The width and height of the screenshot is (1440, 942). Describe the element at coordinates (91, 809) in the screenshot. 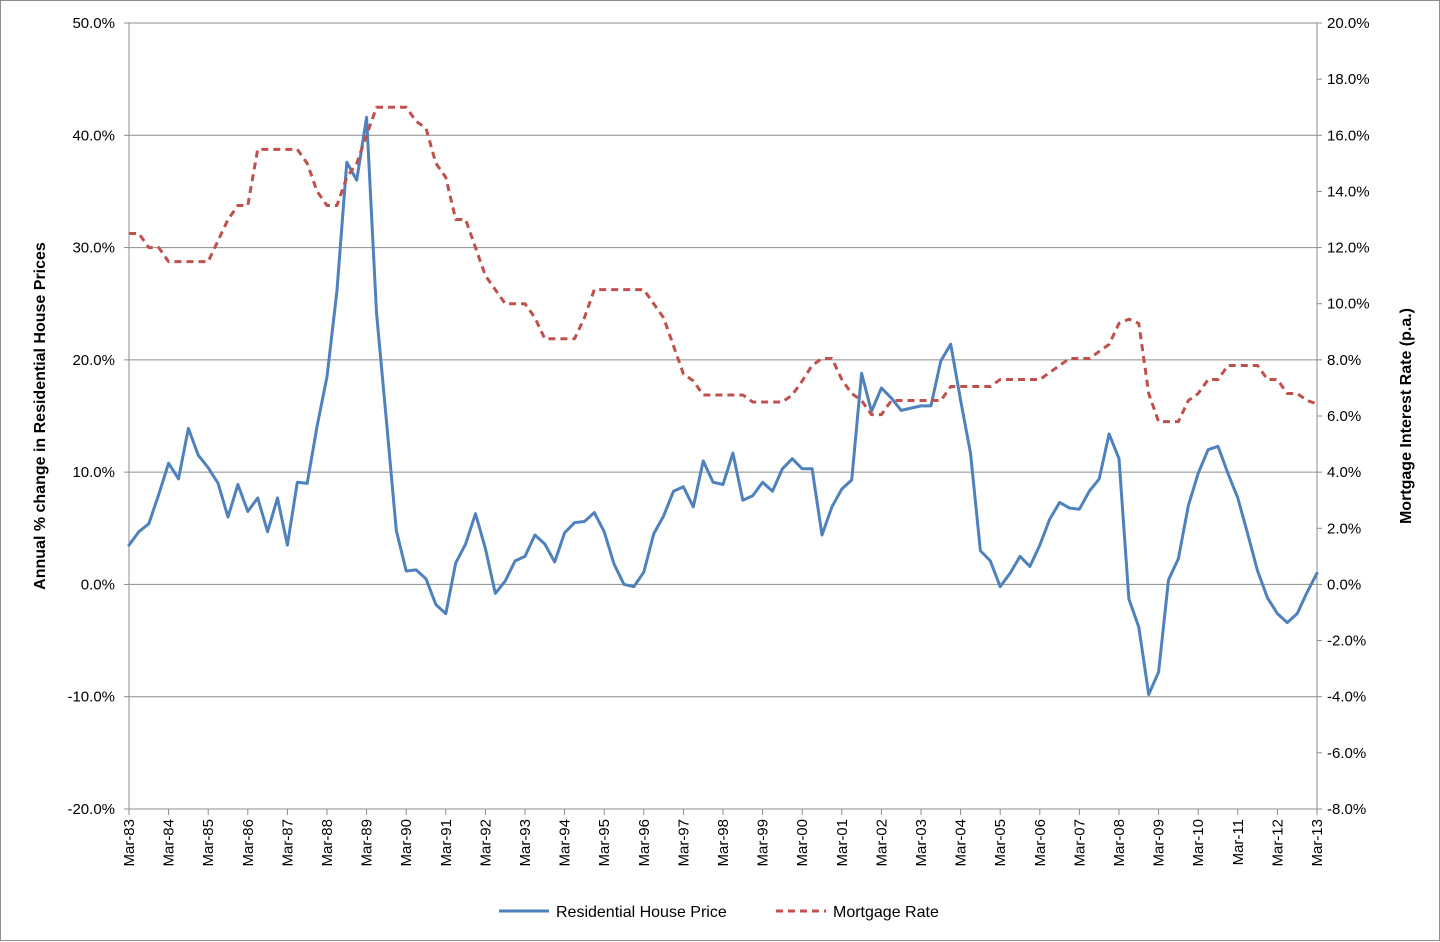

I see `left-tick-label: -20.0%` at that location.